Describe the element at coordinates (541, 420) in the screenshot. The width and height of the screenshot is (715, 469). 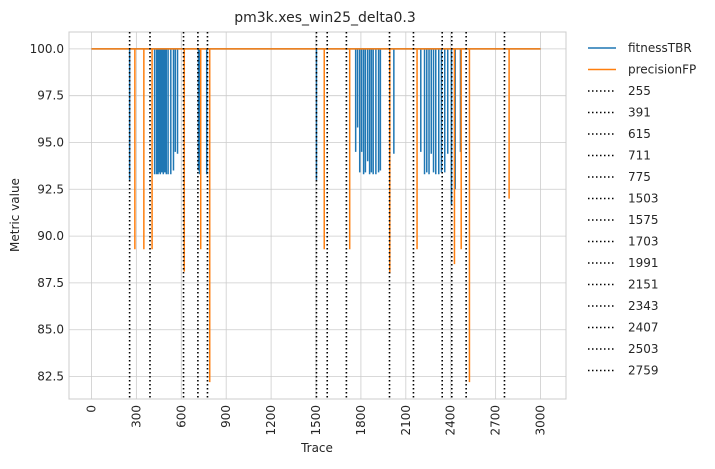
I see `x-tick-label: 3000` at that location.